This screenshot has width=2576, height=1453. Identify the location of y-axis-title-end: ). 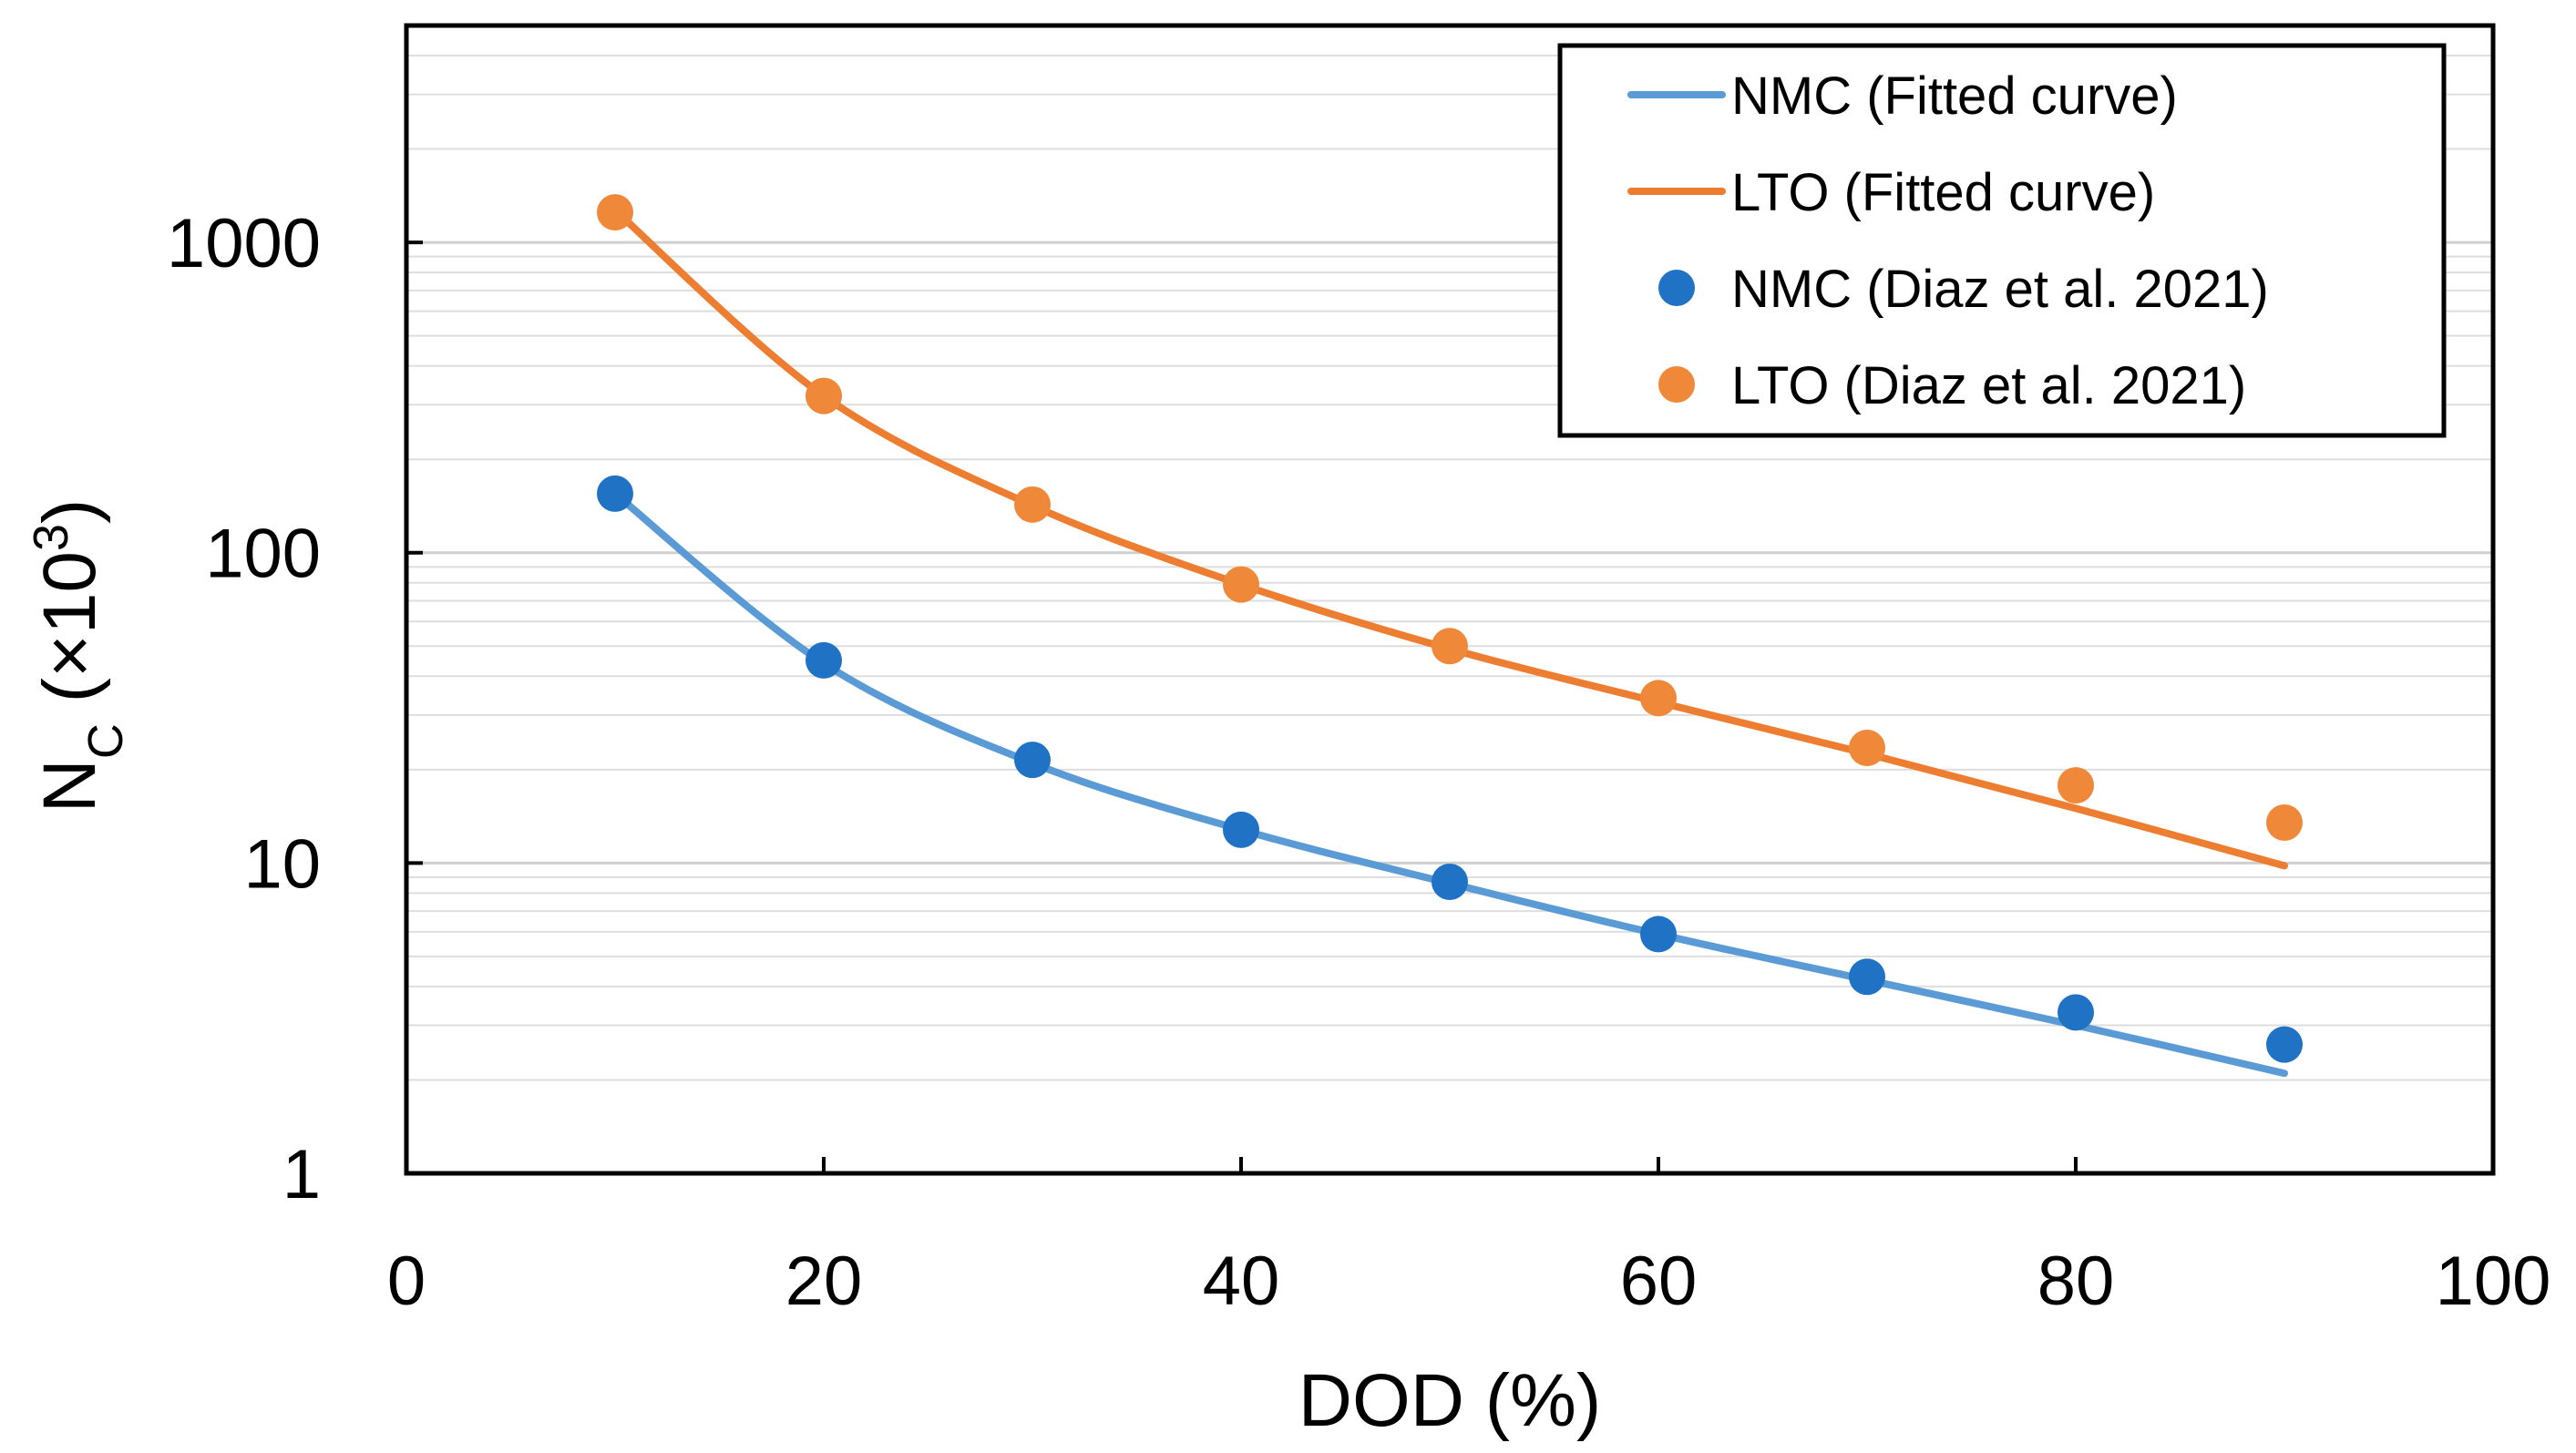
(69, 512).